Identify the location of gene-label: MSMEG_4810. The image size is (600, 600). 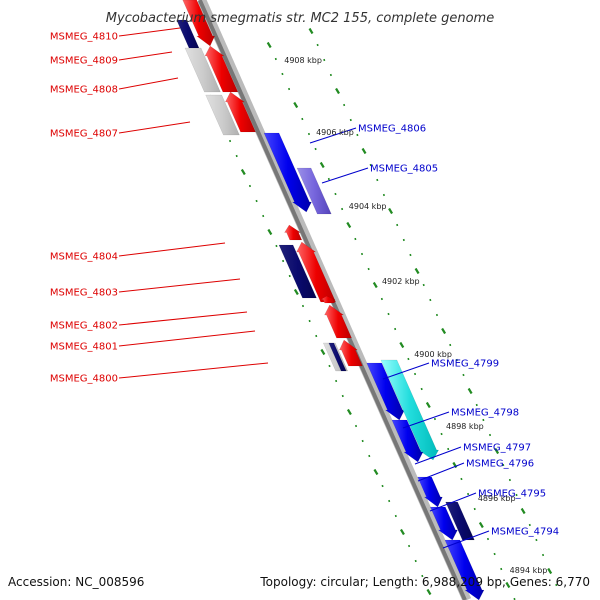
(84, 37).